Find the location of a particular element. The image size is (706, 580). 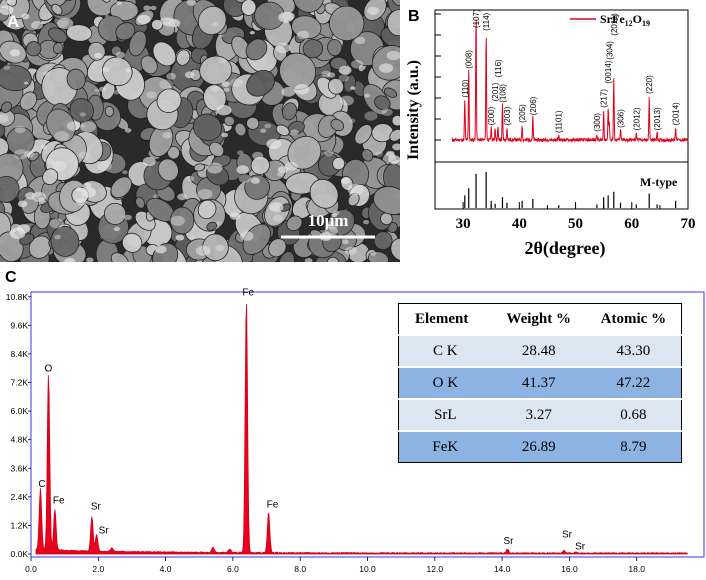

table-cell: O K is located at coordinates (445, 382).